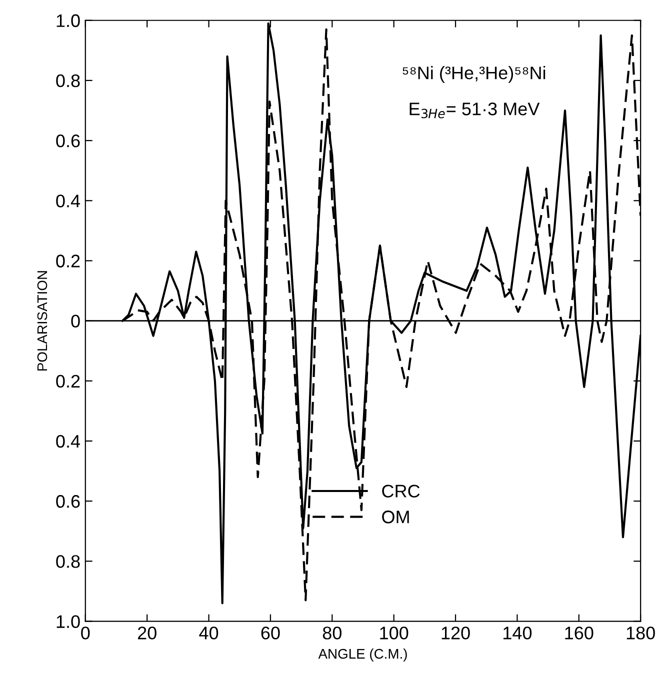  Describe the element at coordinates (85, 633) in the screenshot. I see `x-tick-label: 0` at that location.